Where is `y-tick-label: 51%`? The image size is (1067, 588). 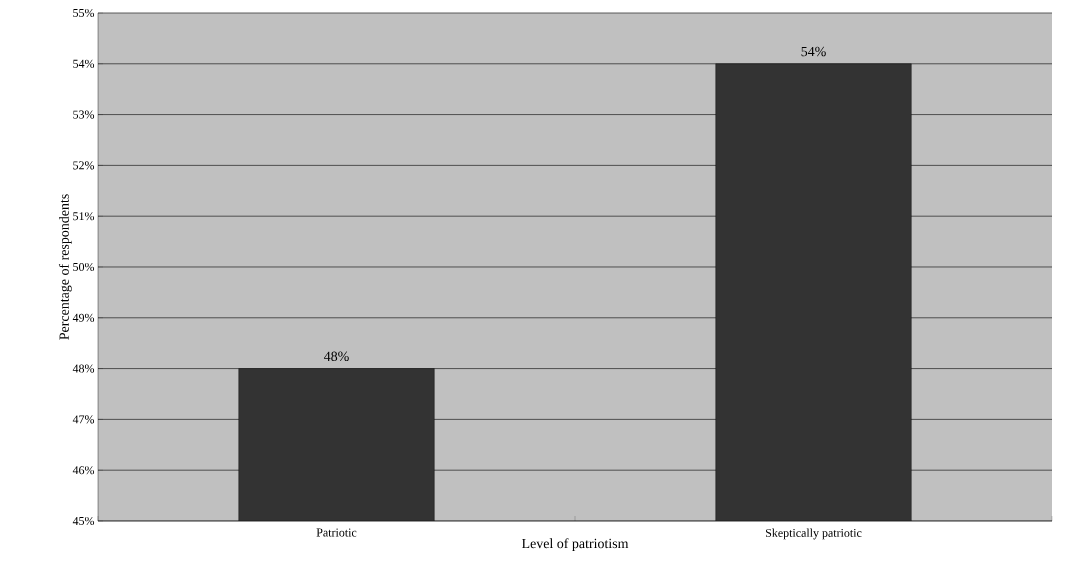
y-tick-label: 51% is located at coordinates (84, 216).